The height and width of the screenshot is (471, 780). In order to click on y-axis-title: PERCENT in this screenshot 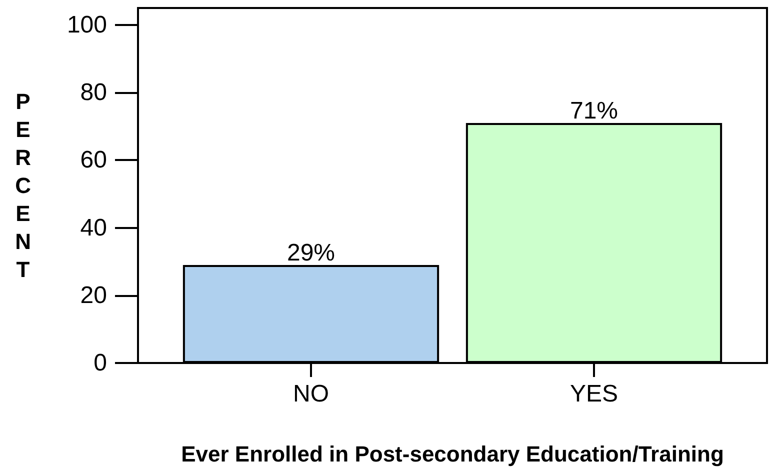, I will do `click(23, 185)`.